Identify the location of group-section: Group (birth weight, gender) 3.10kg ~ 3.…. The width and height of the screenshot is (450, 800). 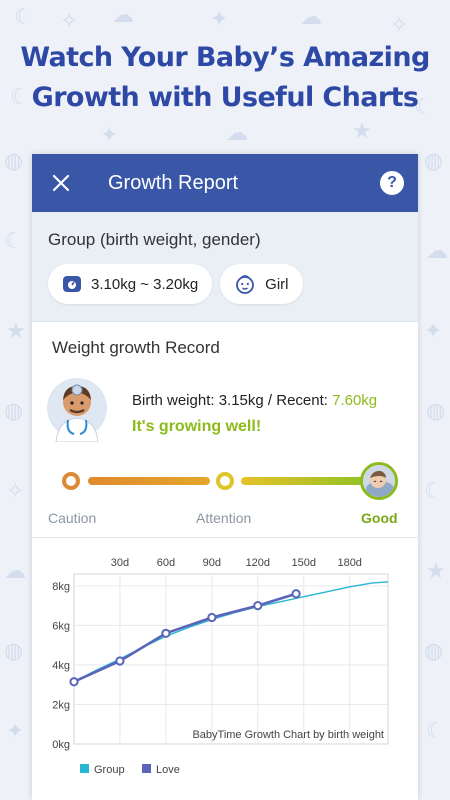
(225, 267).